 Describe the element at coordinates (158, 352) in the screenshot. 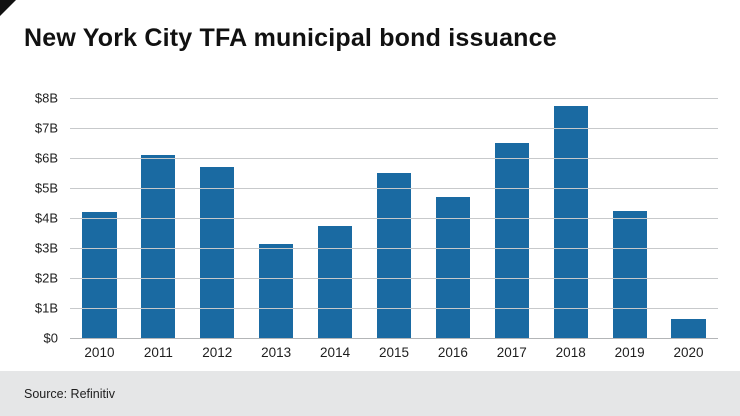

I see `x-tick-label: 2011` at that location.